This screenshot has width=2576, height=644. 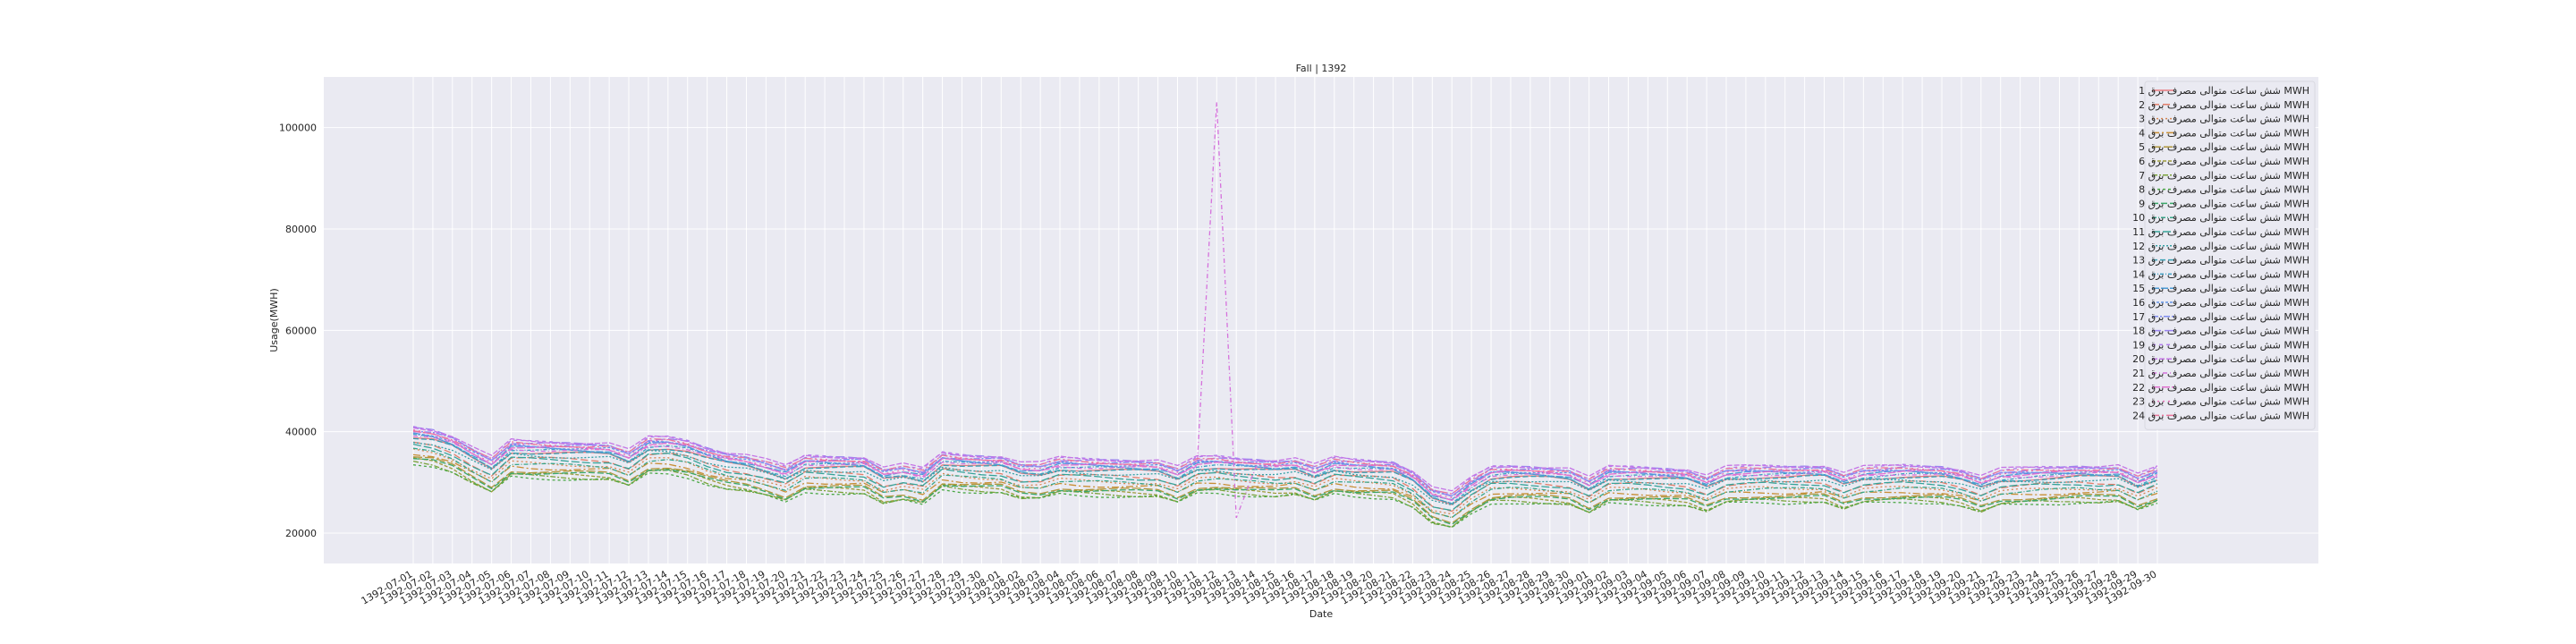 What do you see at coordinates (274, 320) in the screenshot?
I see `y-axis-label: Usage(MWH)` at bounding box center [274, 320].